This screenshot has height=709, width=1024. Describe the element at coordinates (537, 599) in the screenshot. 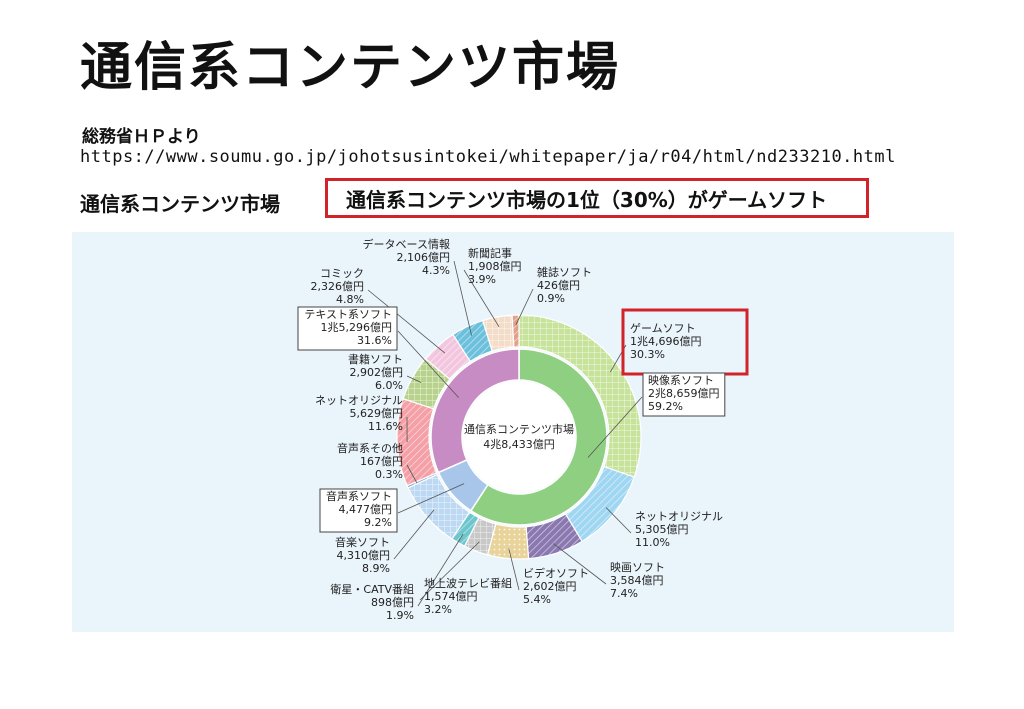

I see `outer-label-3-line-2: 5.4%` at that location.